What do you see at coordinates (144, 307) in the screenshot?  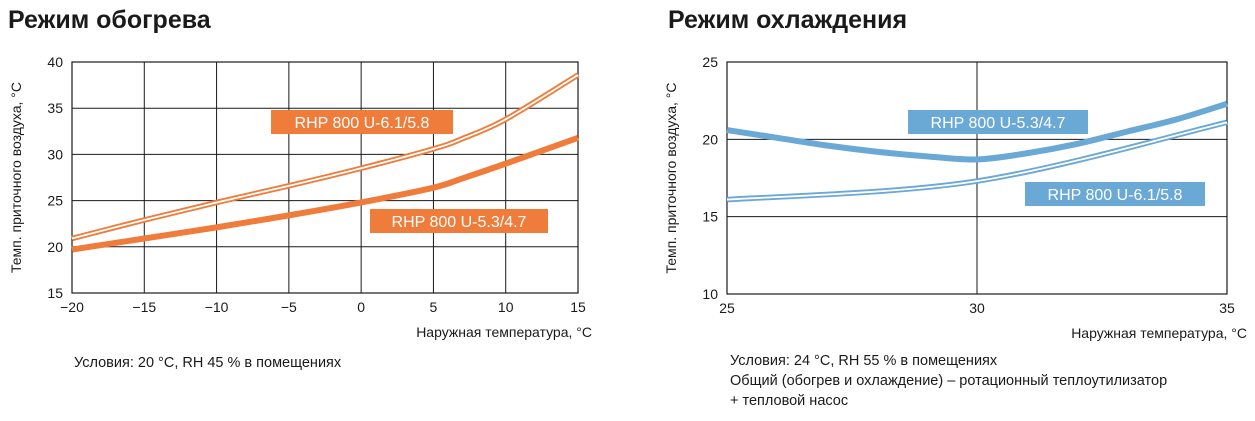 I see `x-tick-label: −15` at bounding box center [144, 307].